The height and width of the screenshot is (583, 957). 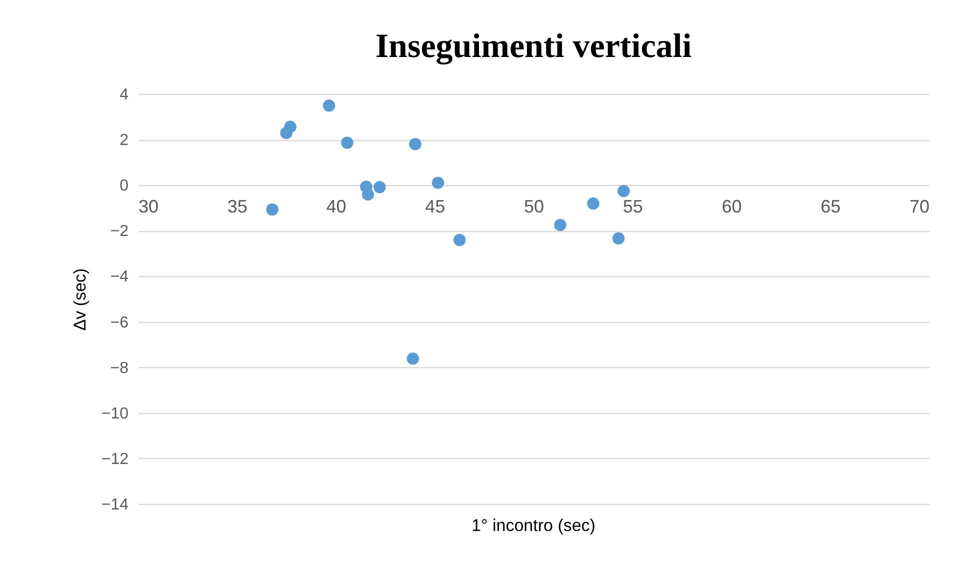 I want to click on y-tick-label: −14, so click(x=115, y=505).